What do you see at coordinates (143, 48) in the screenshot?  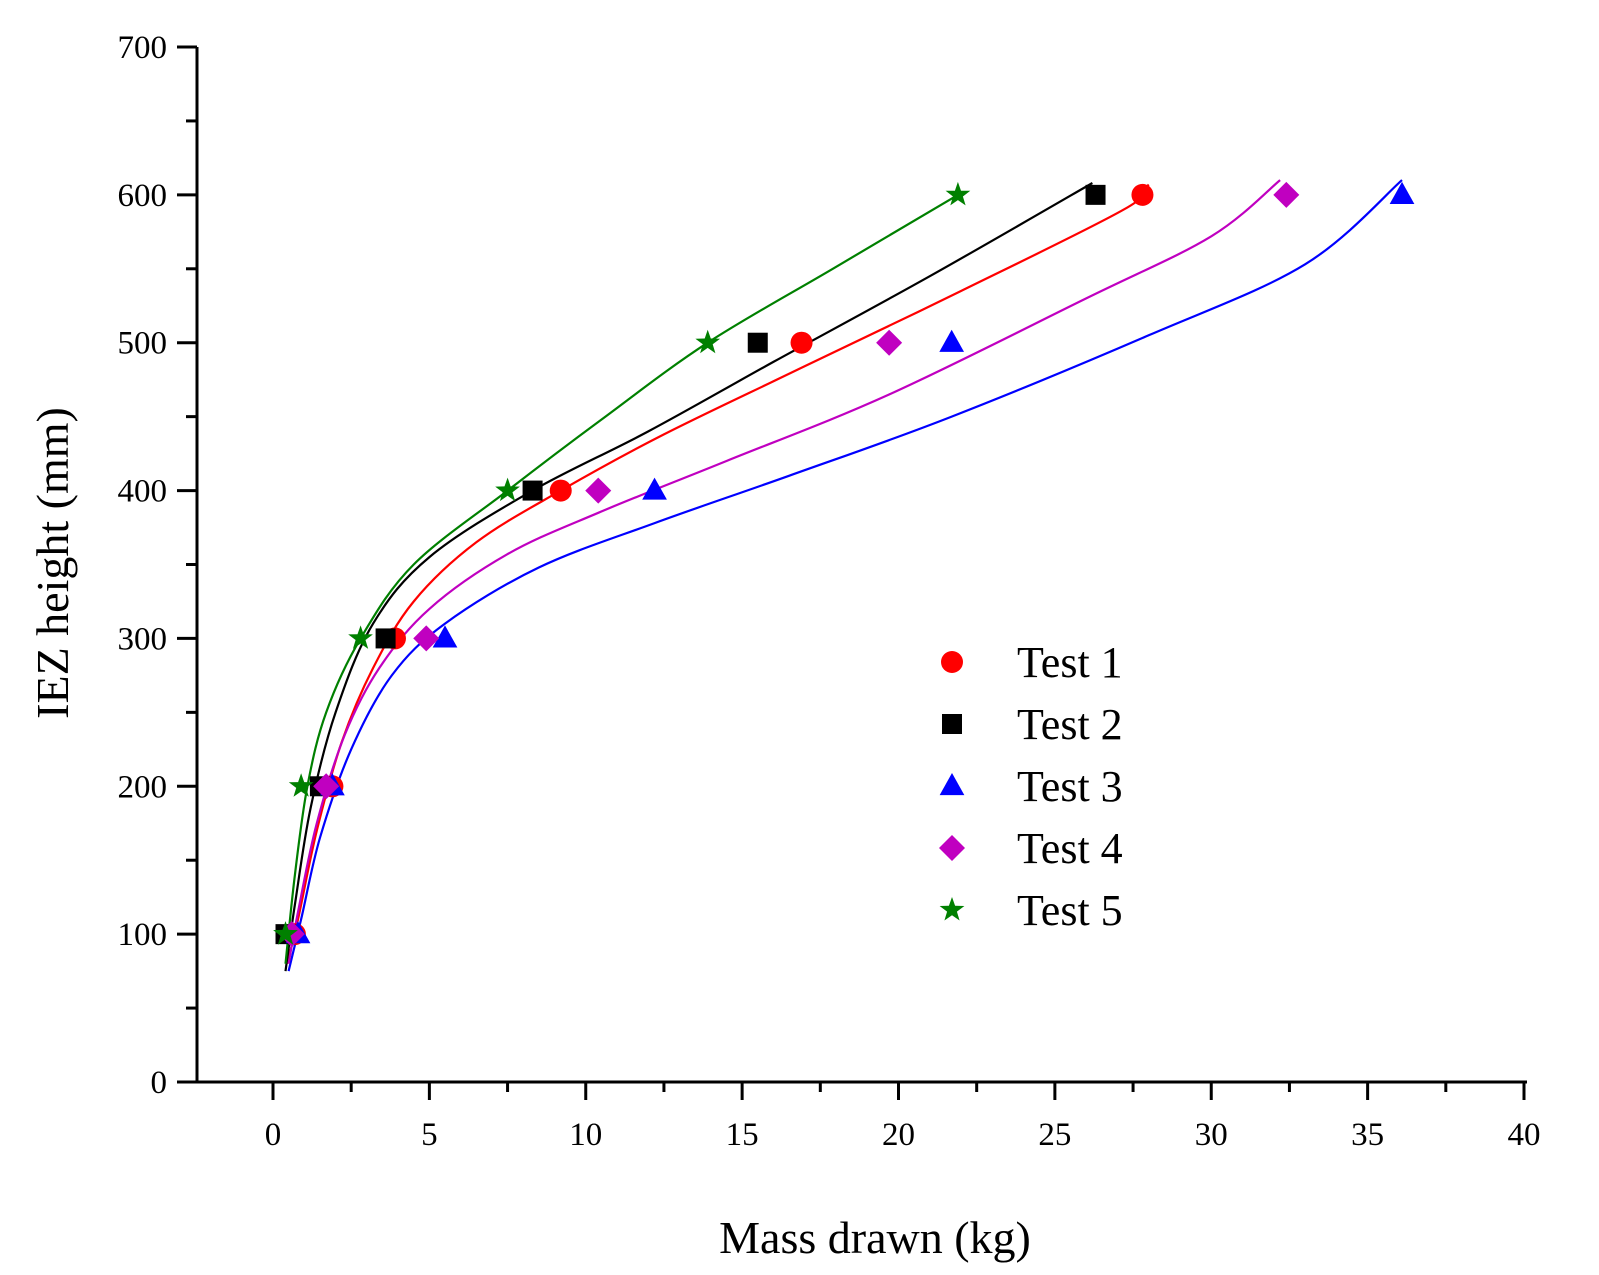 I see `y-tick-label: 700` at bounding box center [143, 48].